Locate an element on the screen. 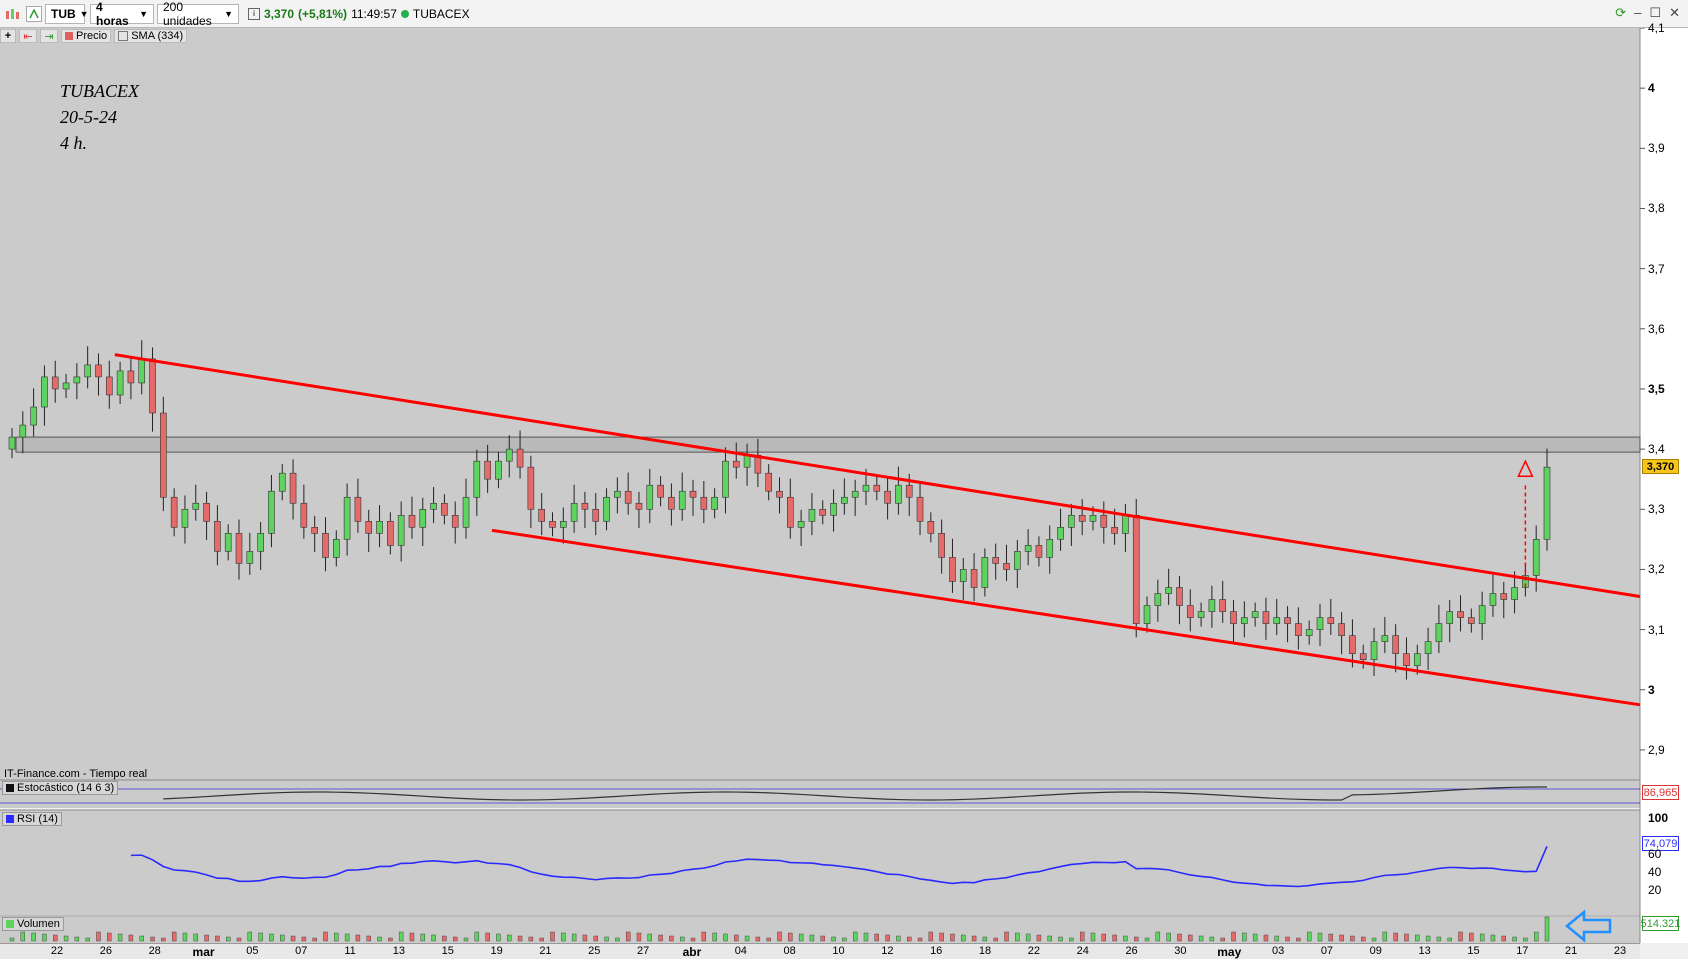  timeframe-selector: 4 horas ▼ is located at coordinates (122, 14).